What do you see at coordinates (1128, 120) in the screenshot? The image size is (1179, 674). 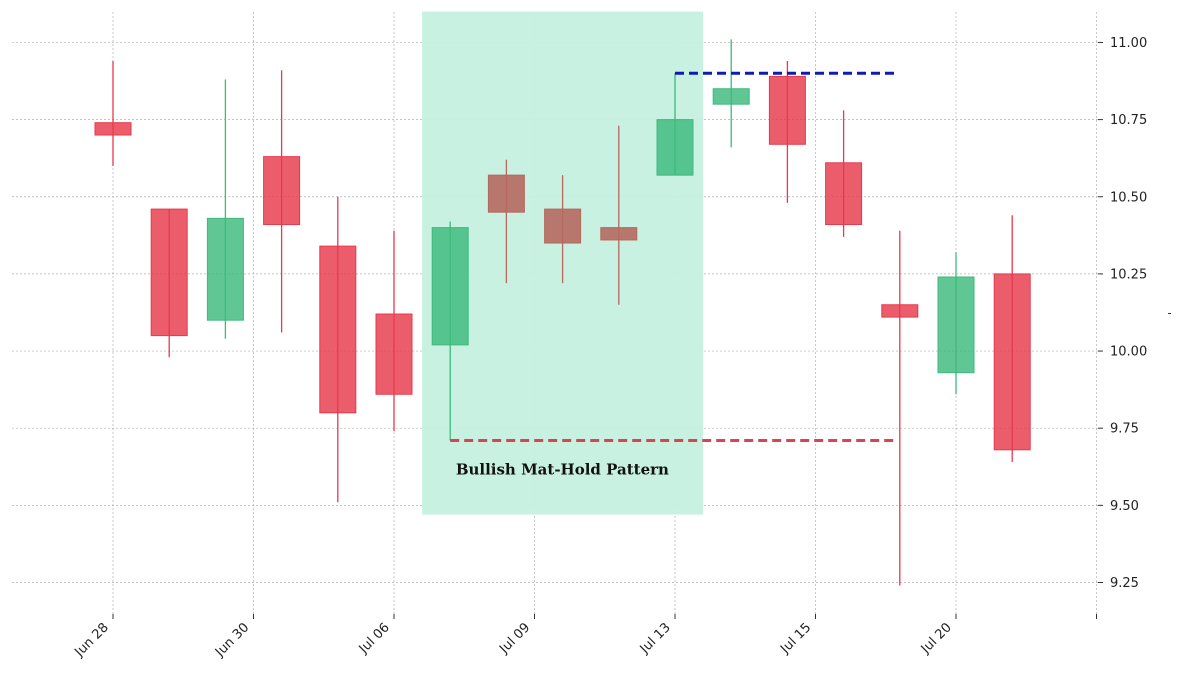 I see `y-tick-label: 10.75` at bounding box center [1128, 120].